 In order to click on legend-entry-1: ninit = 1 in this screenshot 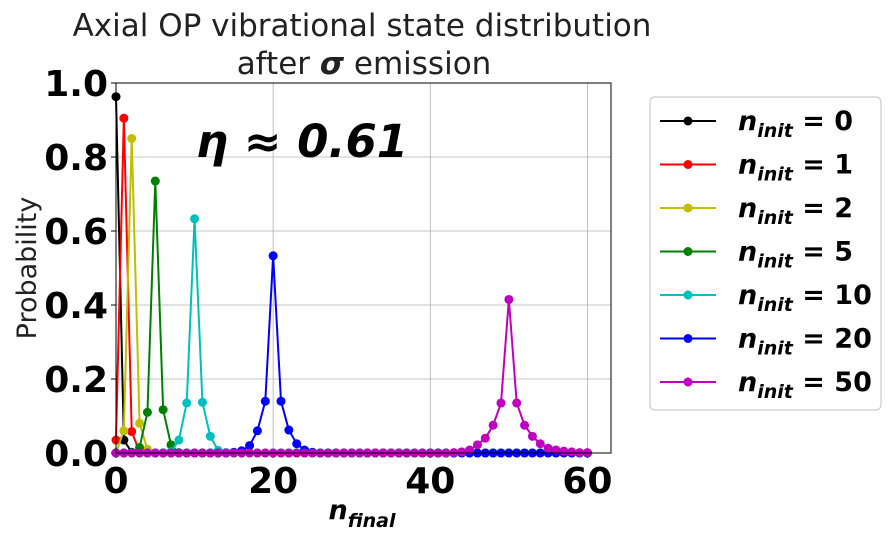, I will do `click(756, 168)`.